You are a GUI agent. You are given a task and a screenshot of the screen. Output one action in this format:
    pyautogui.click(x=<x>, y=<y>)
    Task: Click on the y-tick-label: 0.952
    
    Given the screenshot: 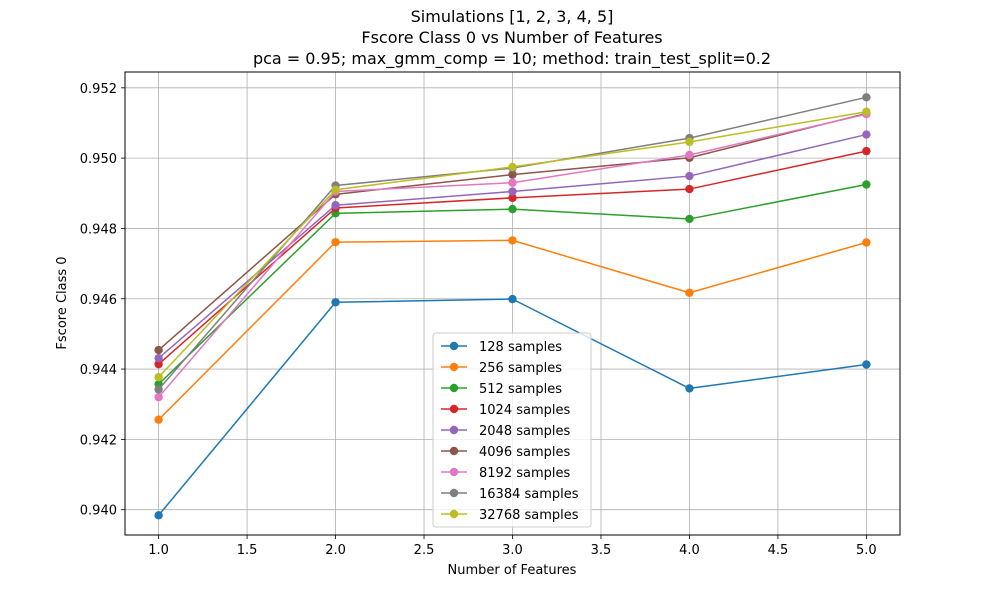 What is the action you would take?
    pyautogui.click(x=98, y=89)
    